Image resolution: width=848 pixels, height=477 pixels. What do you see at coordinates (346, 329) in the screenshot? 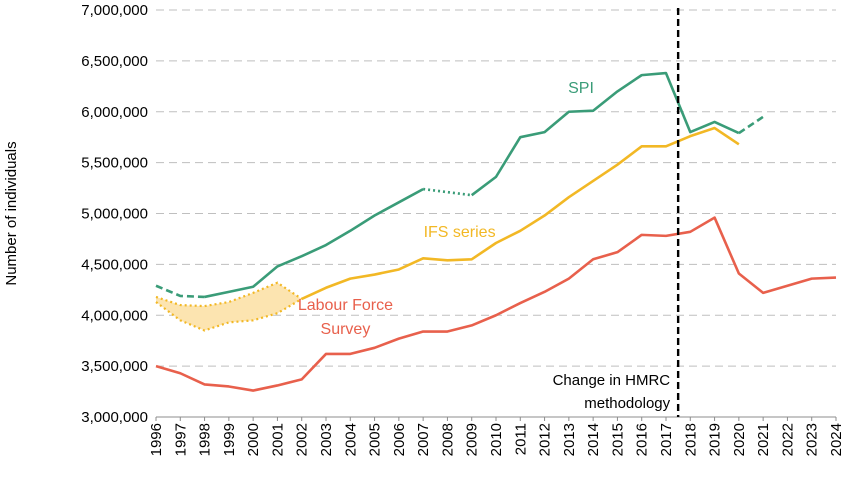
I see `series-label-lfs-line2: Survey` at bounding box center [346, 329].